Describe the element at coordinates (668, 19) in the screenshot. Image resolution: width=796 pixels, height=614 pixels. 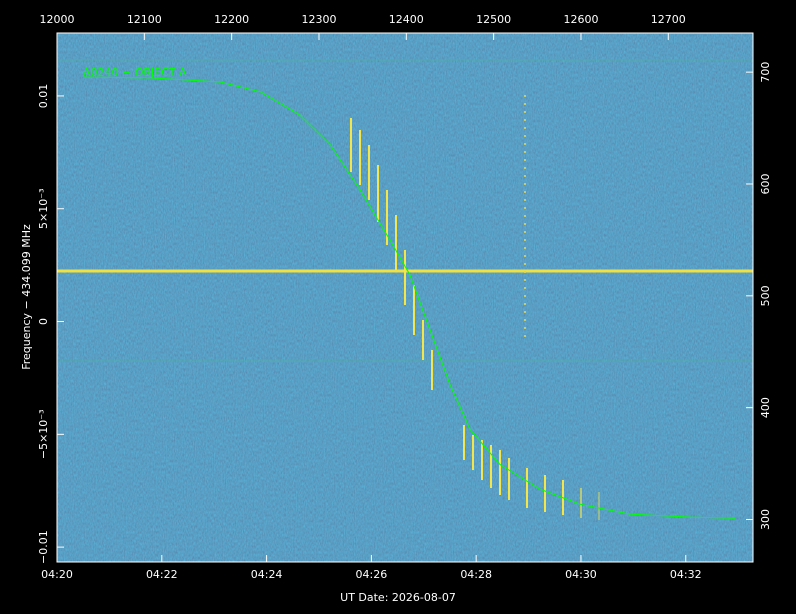
I see `x-top-tick-label: 12700` at that location.